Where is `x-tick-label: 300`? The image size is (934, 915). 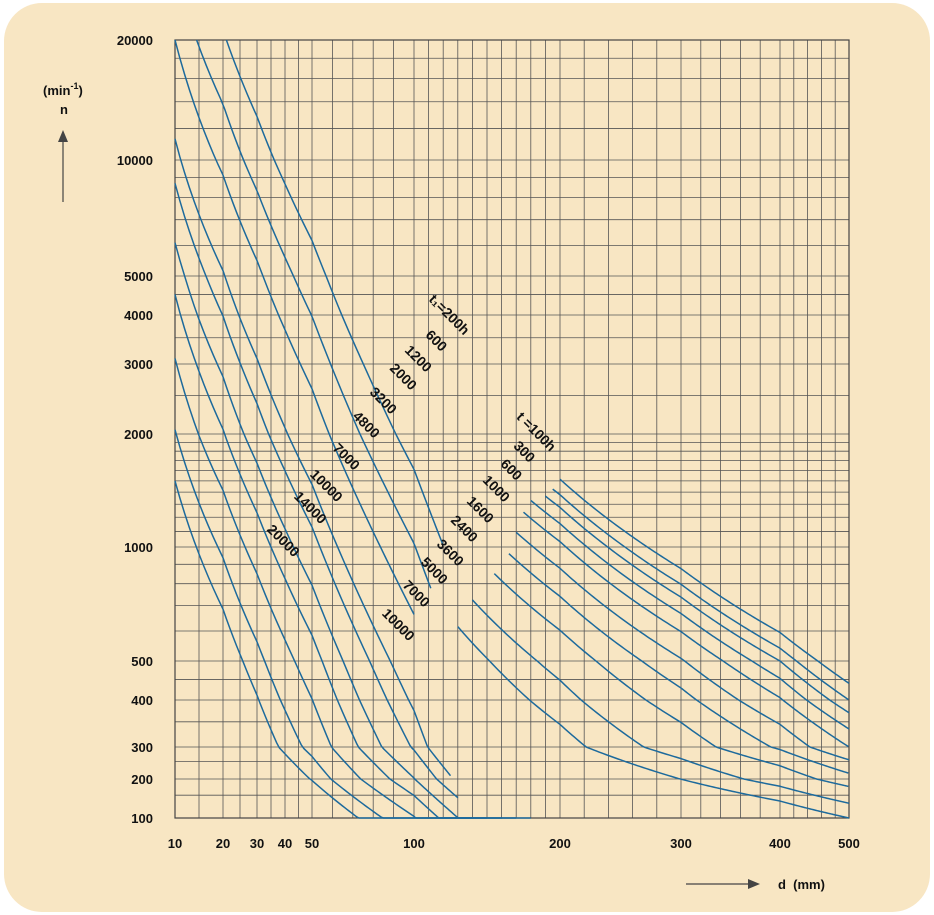 x-tick-label: 300 is located at coordinates (681, 843).